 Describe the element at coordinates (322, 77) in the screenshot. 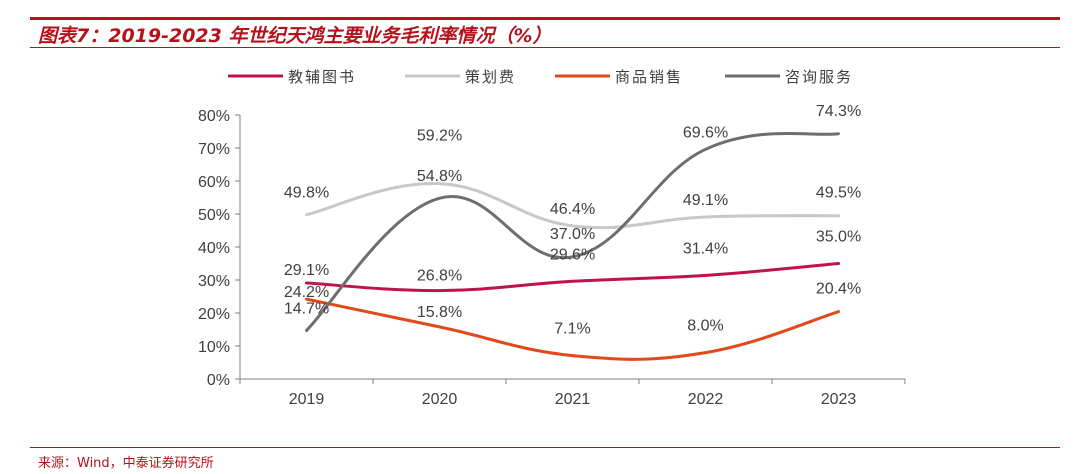

I see `legend-label-0: 教辅图书` at that location.